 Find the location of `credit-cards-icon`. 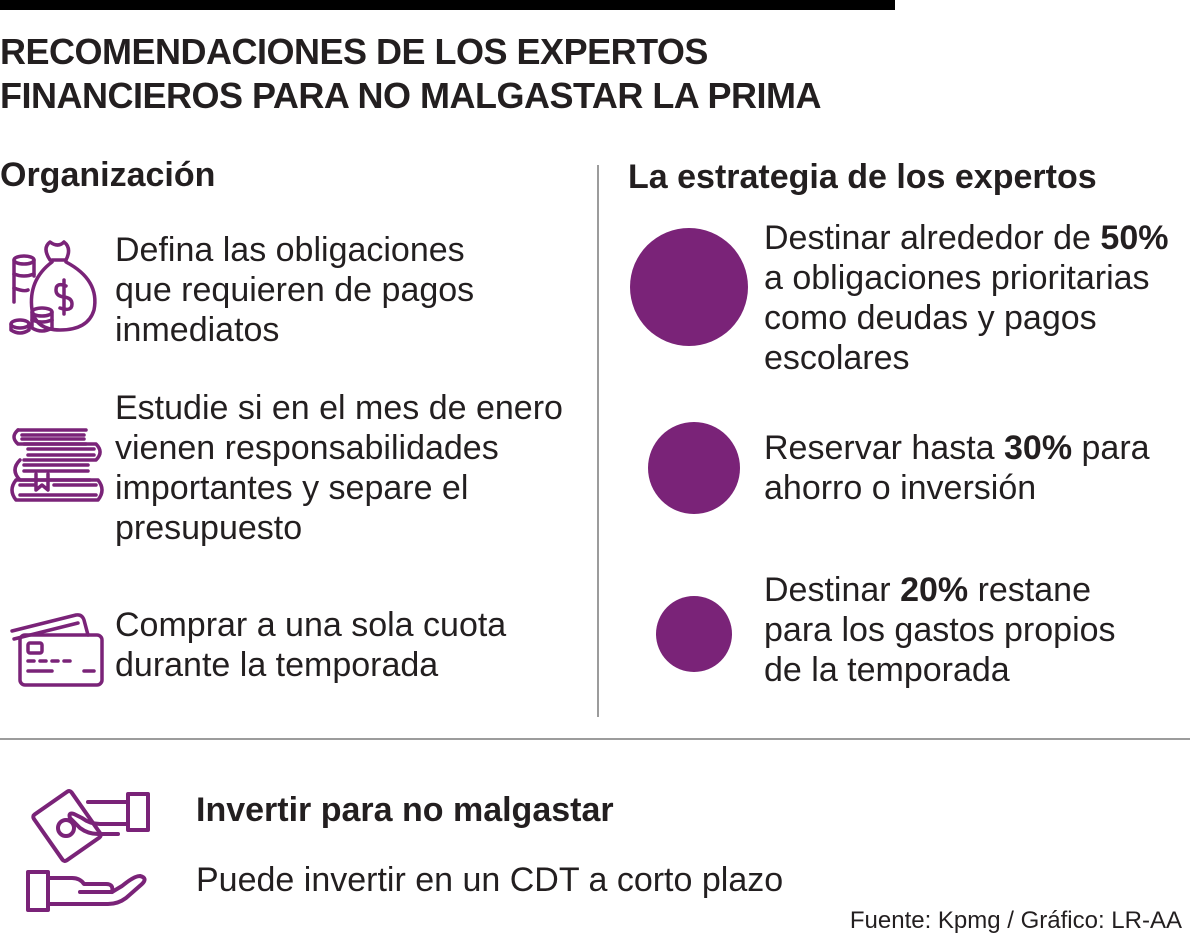

credit-cards-icon is located at coordinates (56, 649).